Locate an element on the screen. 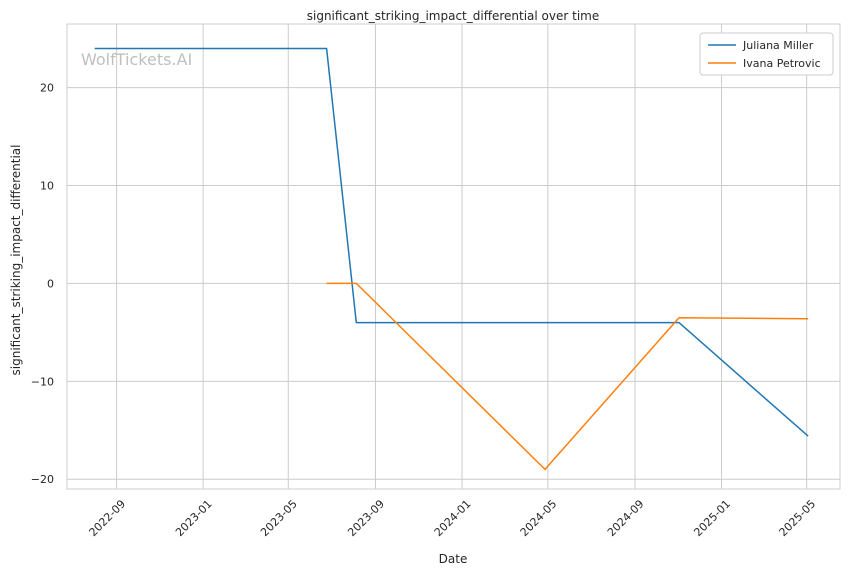 Image resolution: width=850 pixels, height=575 pixels. legend-box is located at coordinates (766, 54).